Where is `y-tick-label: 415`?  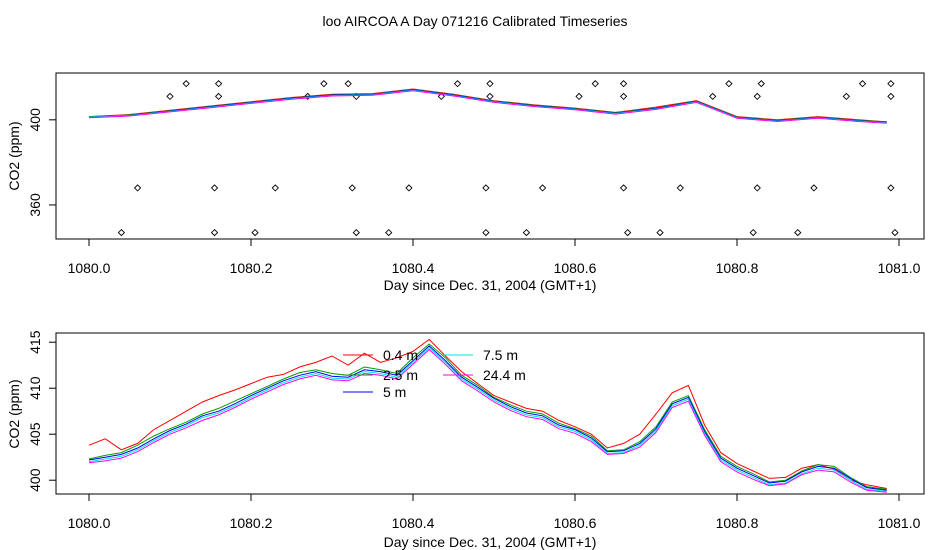
y-tick-label: 415 is located at coordinates (35, 342).